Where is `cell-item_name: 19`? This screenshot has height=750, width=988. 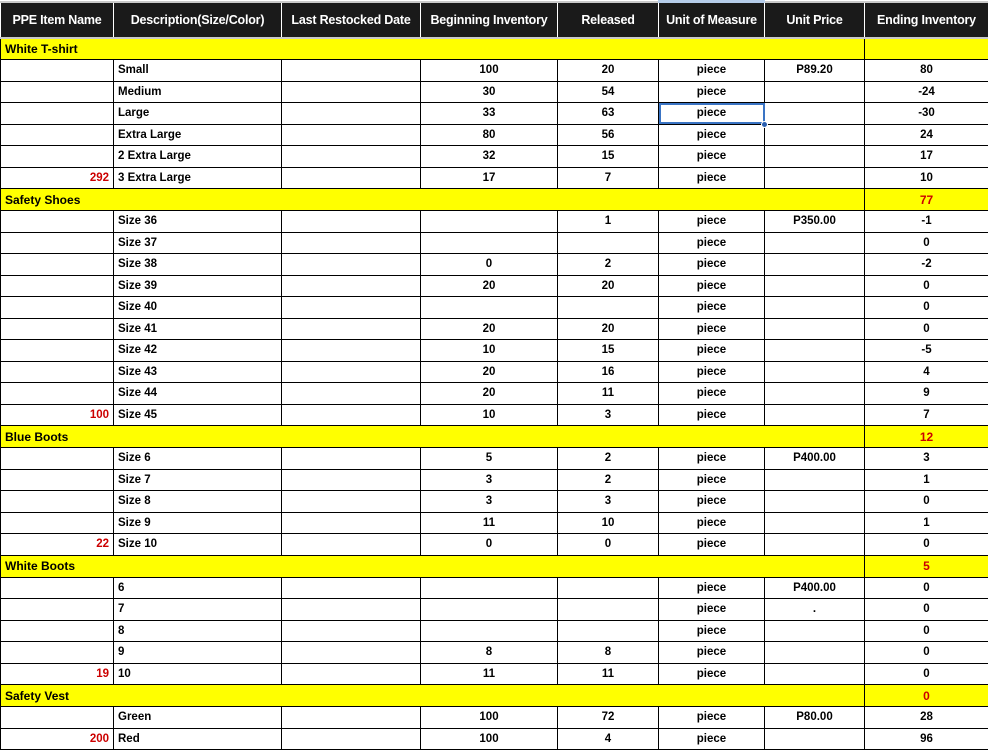
cell-item_name: 19 is located at coordinates (57, 674).